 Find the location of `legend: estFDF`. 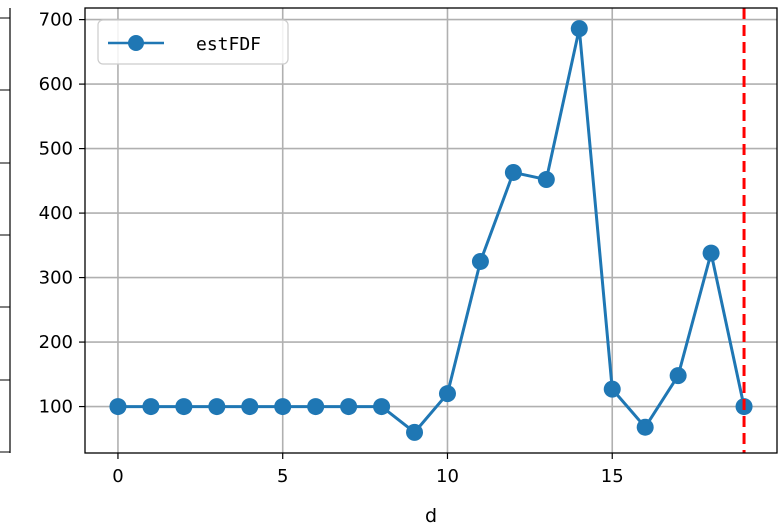

legend: estFDF is located at coordinates (193, 42).